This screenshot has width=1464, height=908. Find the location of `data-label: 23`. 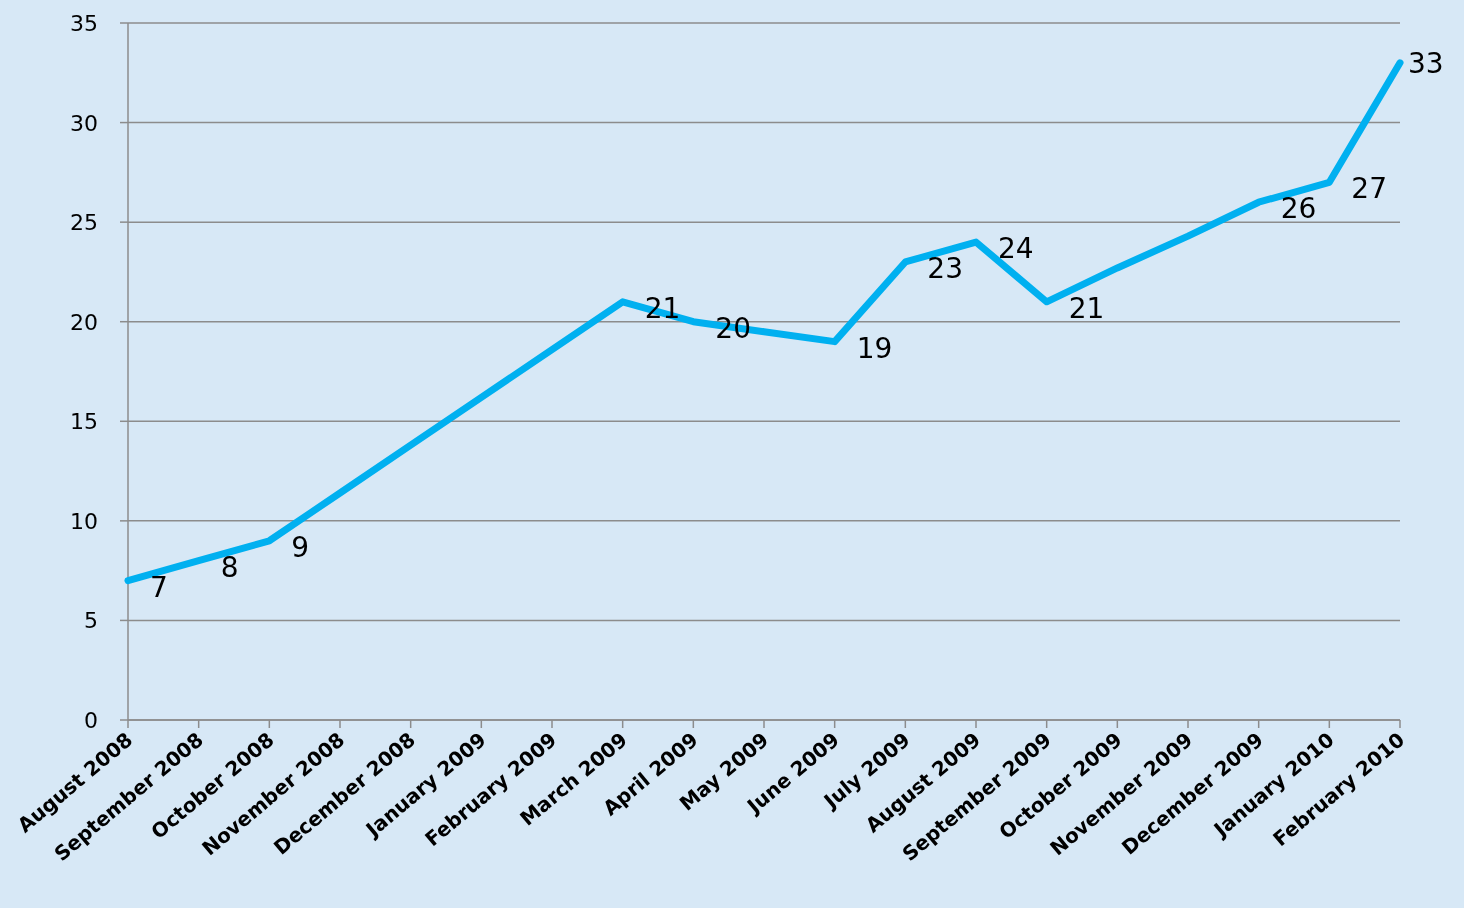

data-label: 23 is located at coordinates (945, 268).